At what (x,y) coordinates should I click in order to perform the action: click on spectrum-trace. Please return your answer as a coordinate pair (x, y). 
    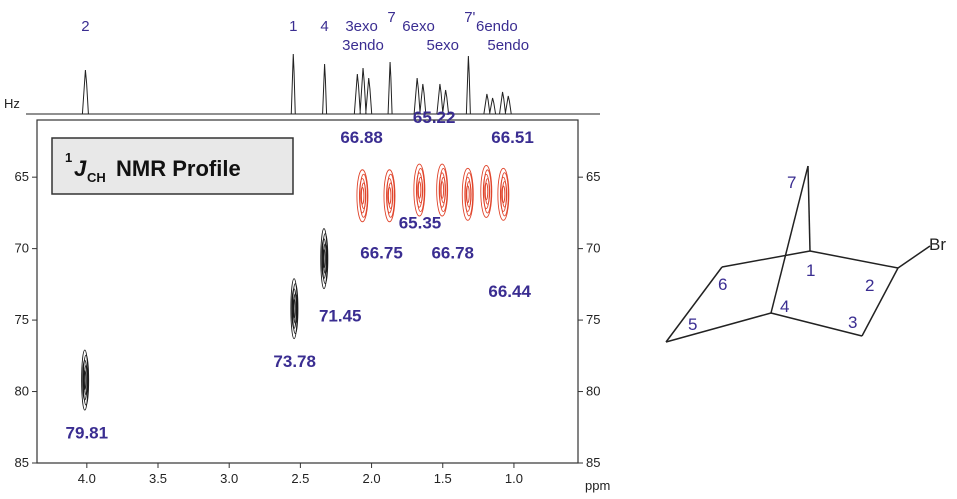
    Looking at the image, I should click on (312, 84).